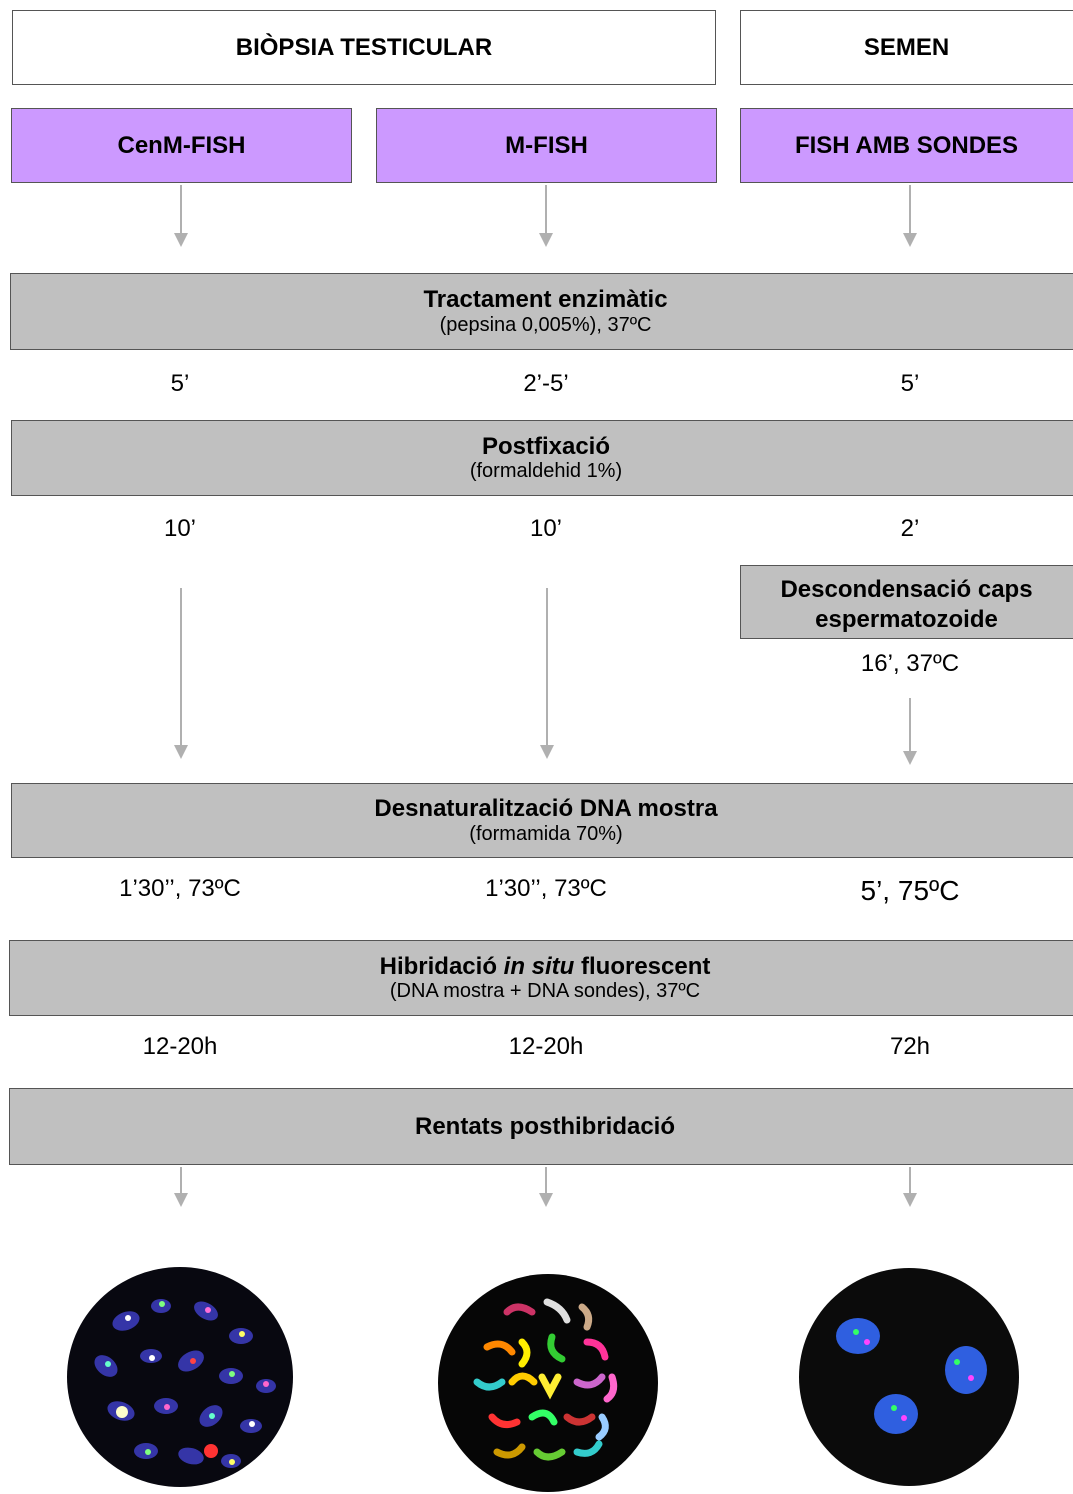 The height and width of the screenshot is (1494, 1073). I want to click on header-biopsia-label: BIÒPSIA TESTICULAR, so click(364, 47).